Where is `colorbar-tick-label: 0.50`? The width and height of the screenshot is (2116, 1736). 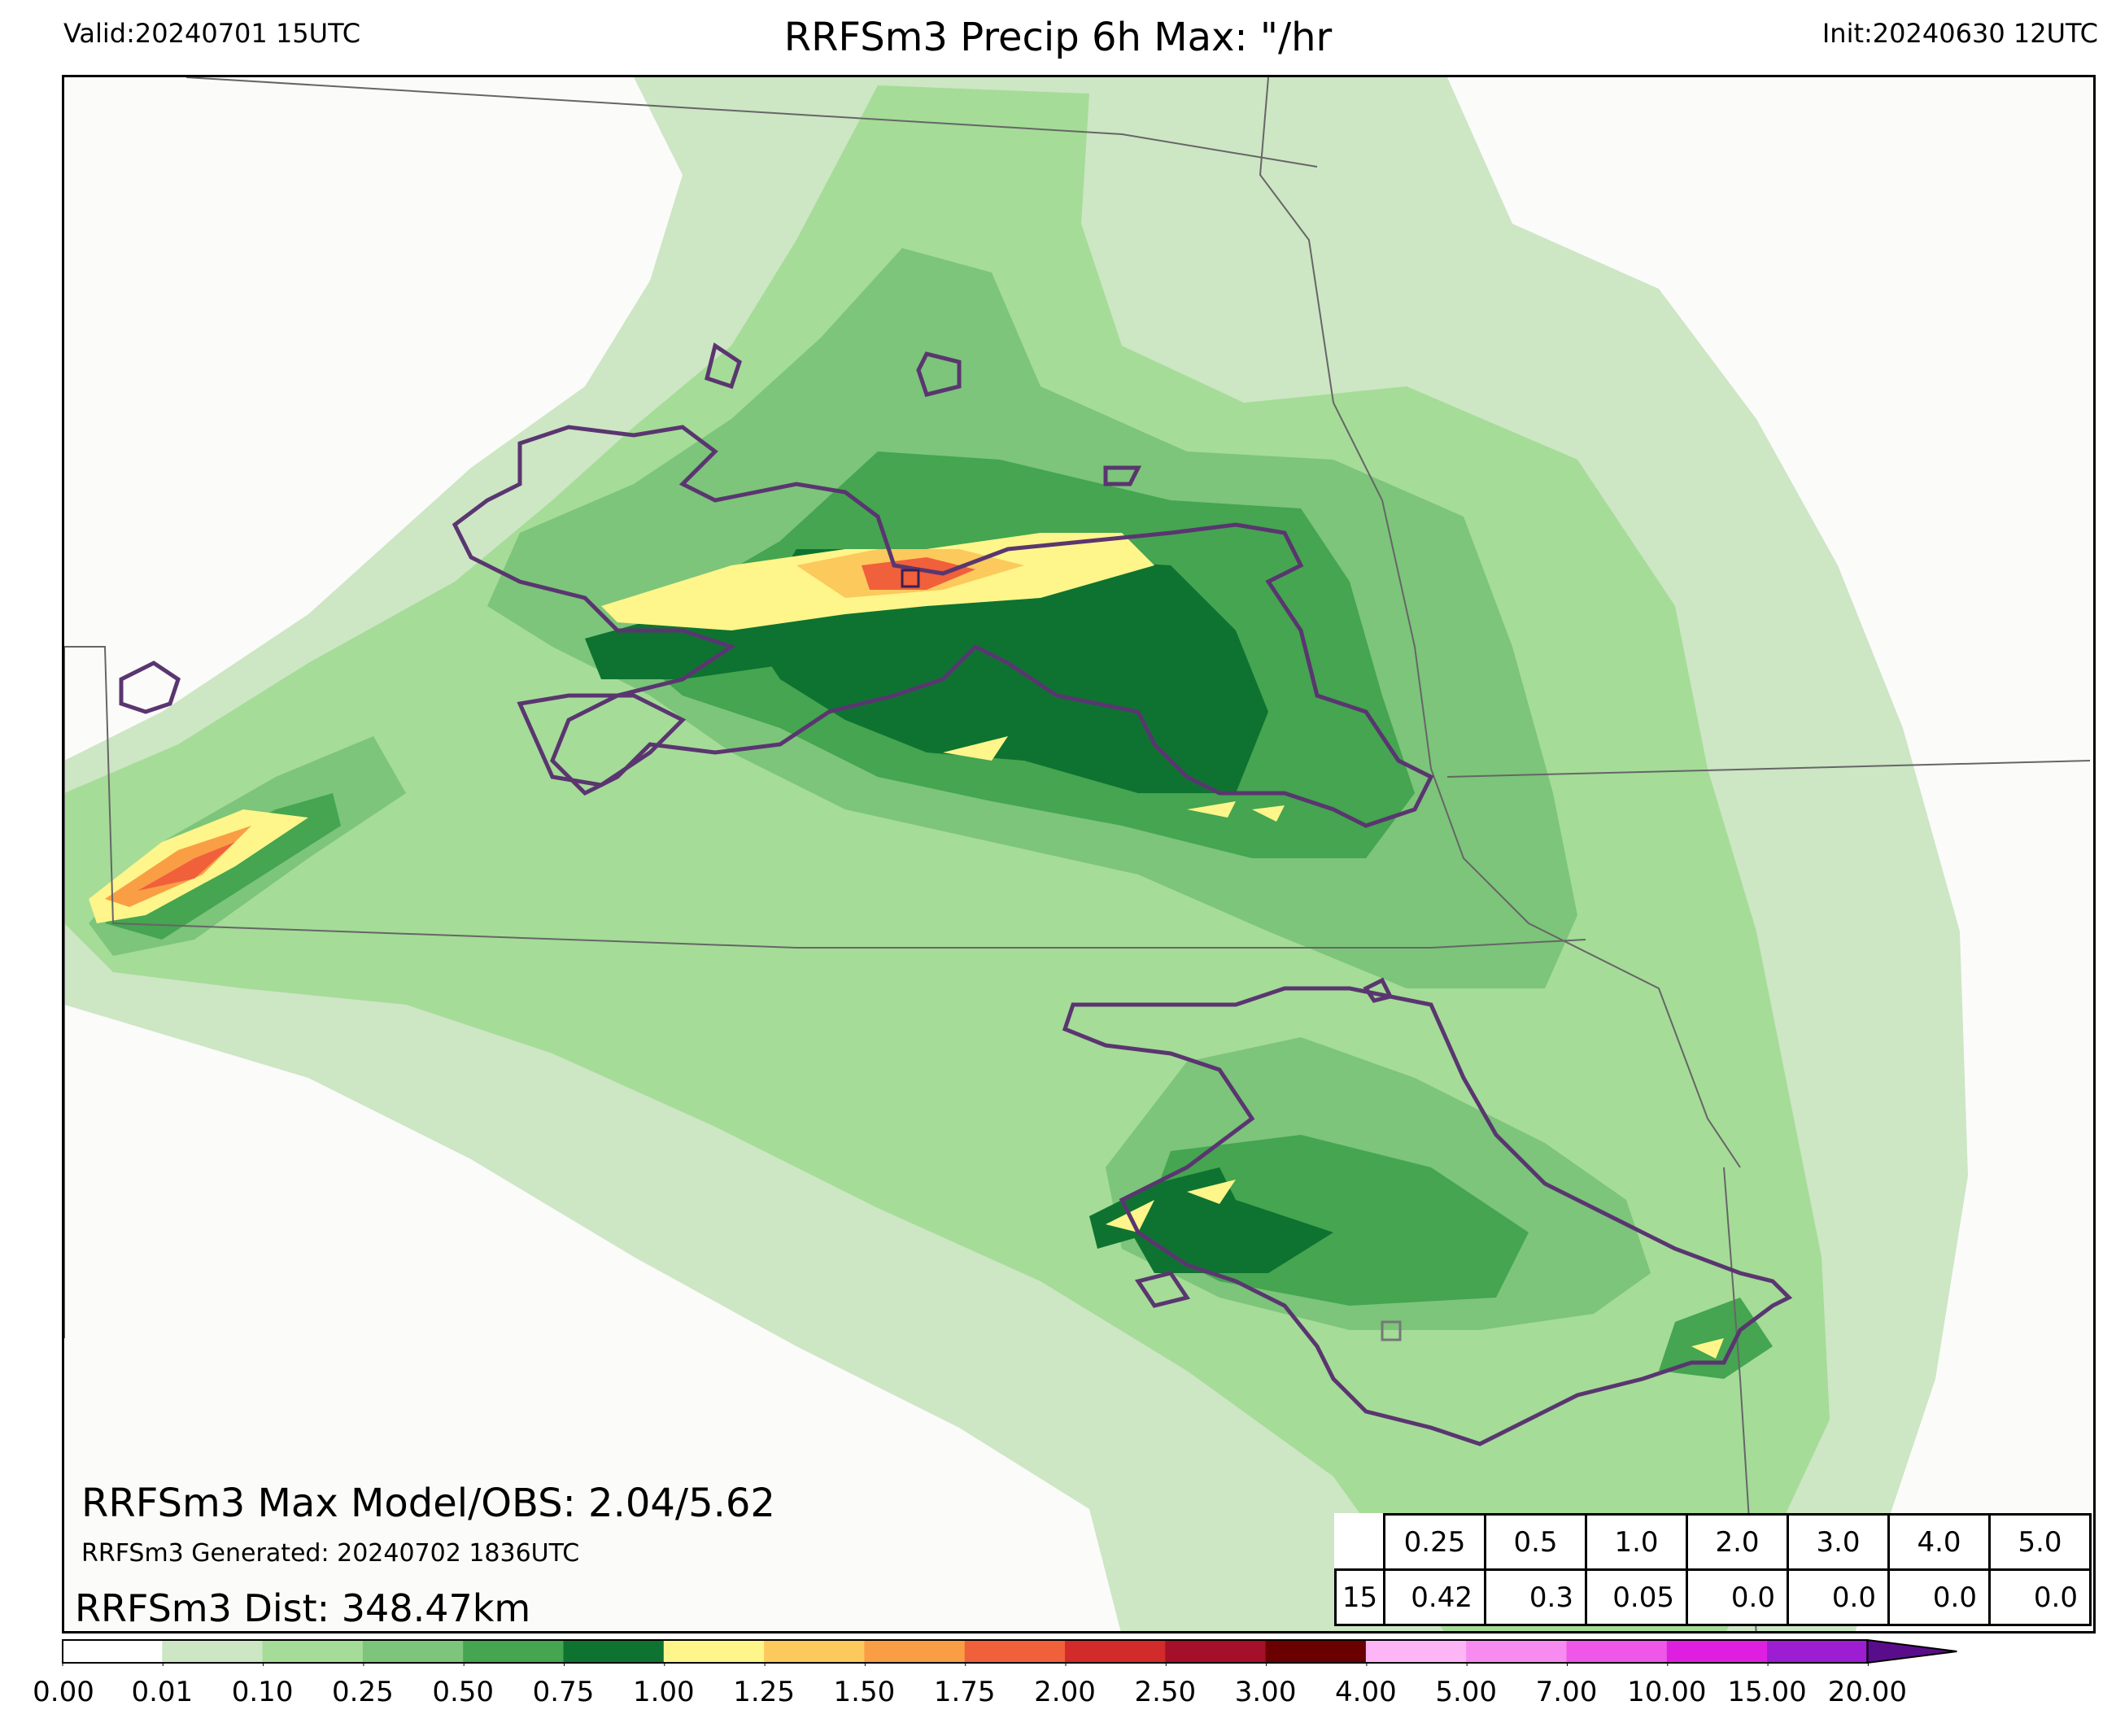
colorbar-tick-label: 0.50 is located at coordinates (464, 1692).